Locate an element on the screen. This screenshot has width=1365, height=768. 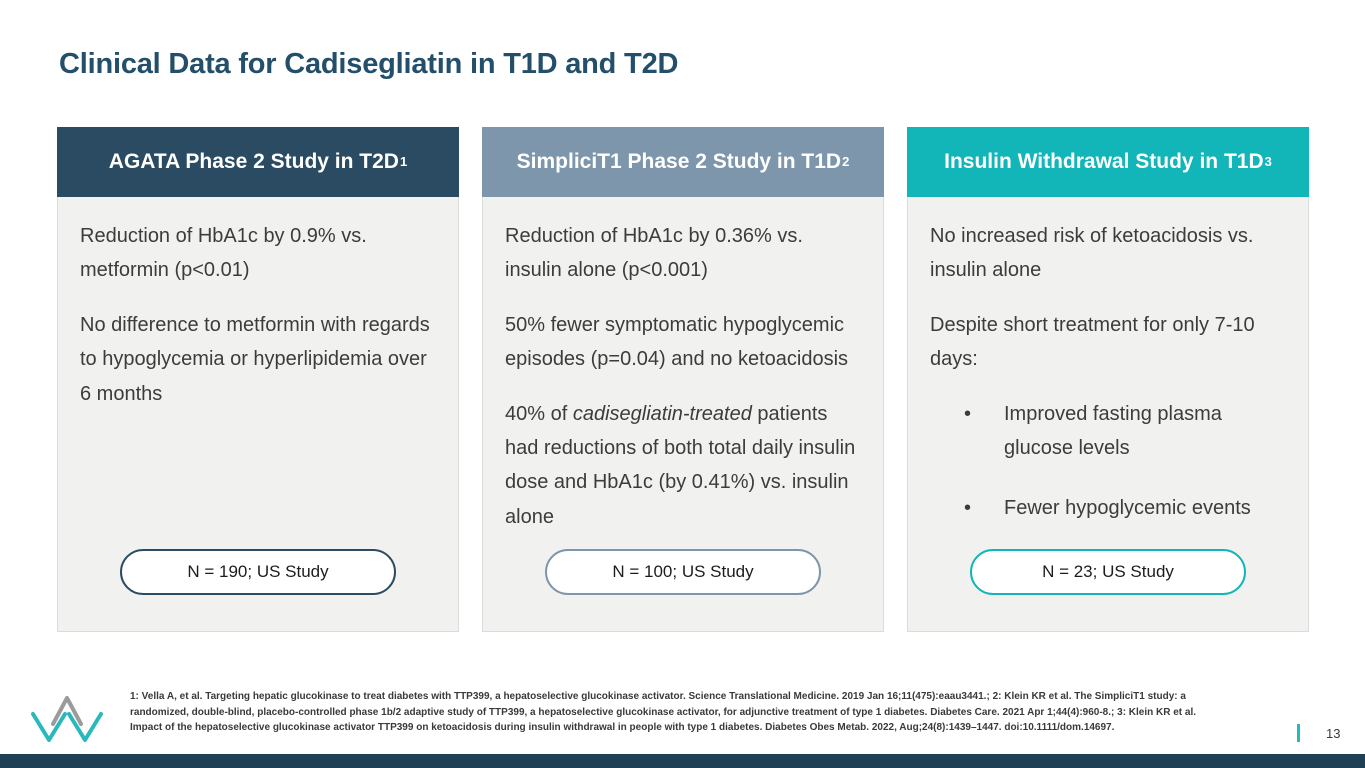
n-count-pill-label: N = 23; US Study is located at coordinates (1108, 571).